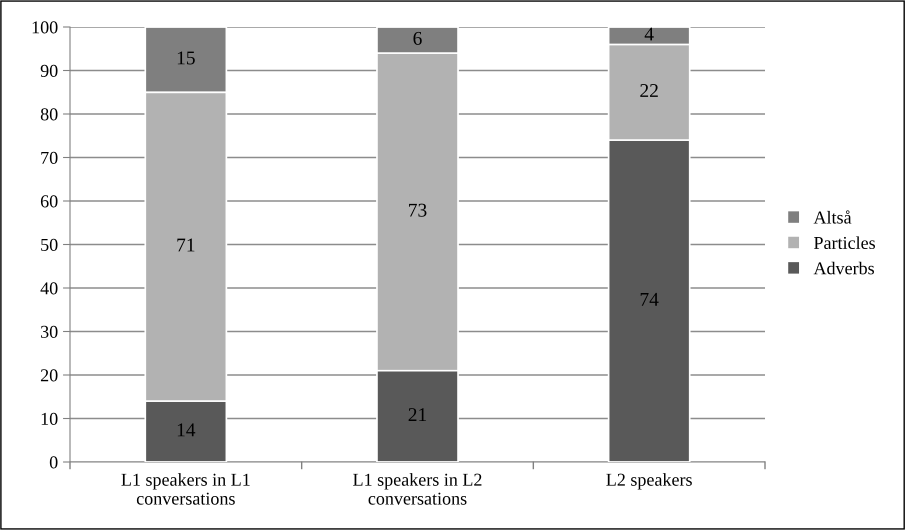 This screenshot has width=906, height=530. What do you see at coordinates (49, 375) in the screenshot?
I see `y-tick-label: 20` at bounding box center [49, 375].